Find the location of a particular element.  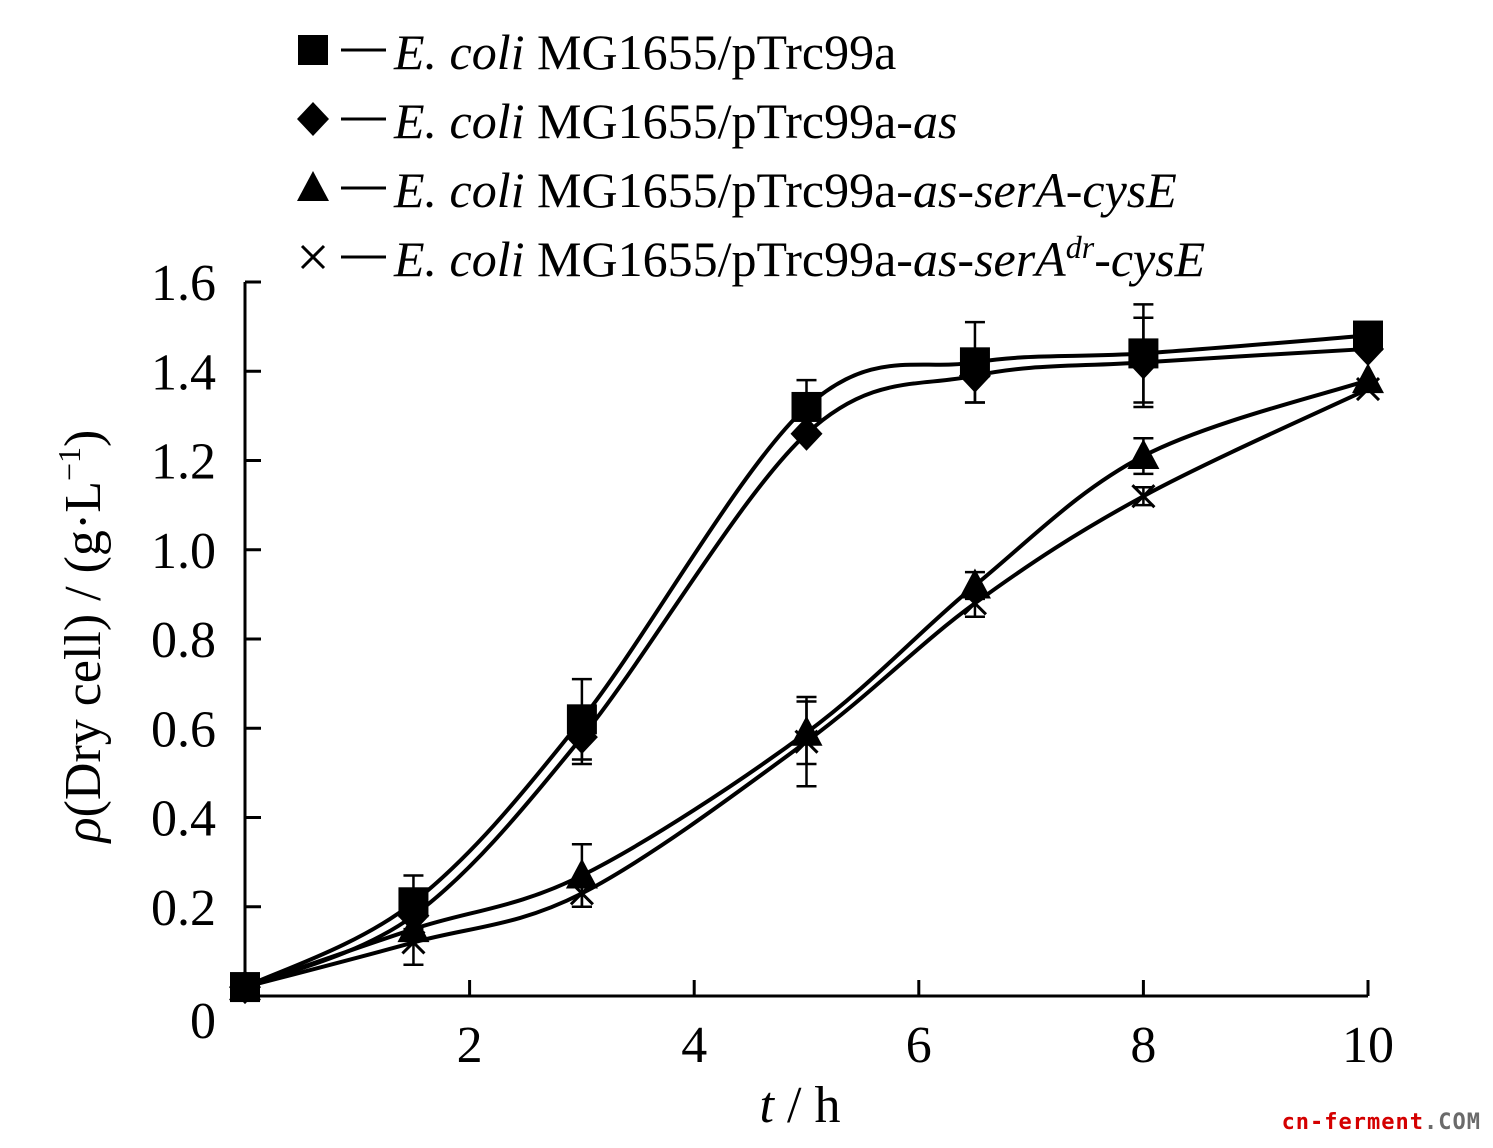

y-axis-symbol: ρ is located at coordinates (83, 830).